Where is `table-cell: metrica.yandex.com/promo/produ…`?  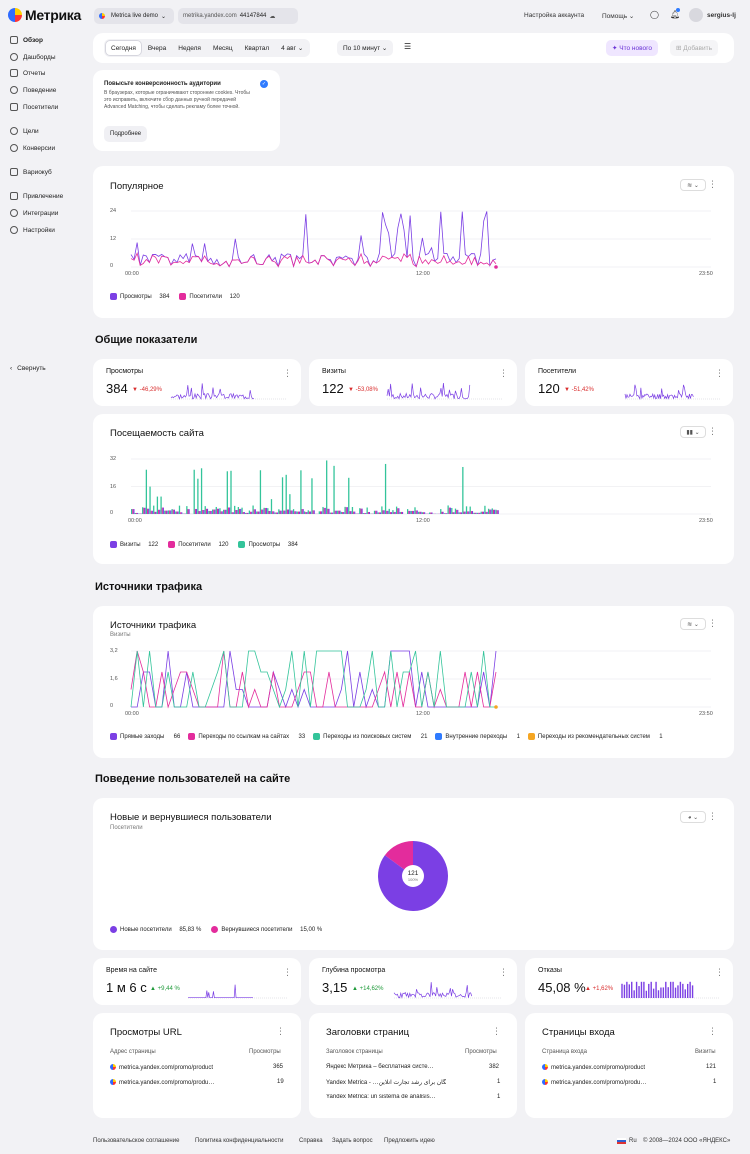 table-cell: metrica.yandex.com/promo/produ… is located at coordinates (599, 1083).